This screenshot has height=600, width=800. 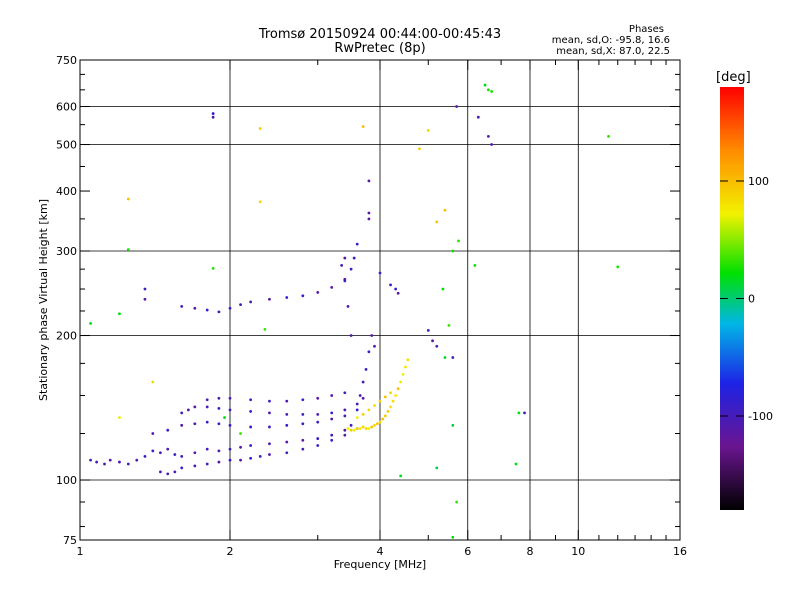 I want to click on colorbar-tick-label: 0, so click(x=751, y=299).